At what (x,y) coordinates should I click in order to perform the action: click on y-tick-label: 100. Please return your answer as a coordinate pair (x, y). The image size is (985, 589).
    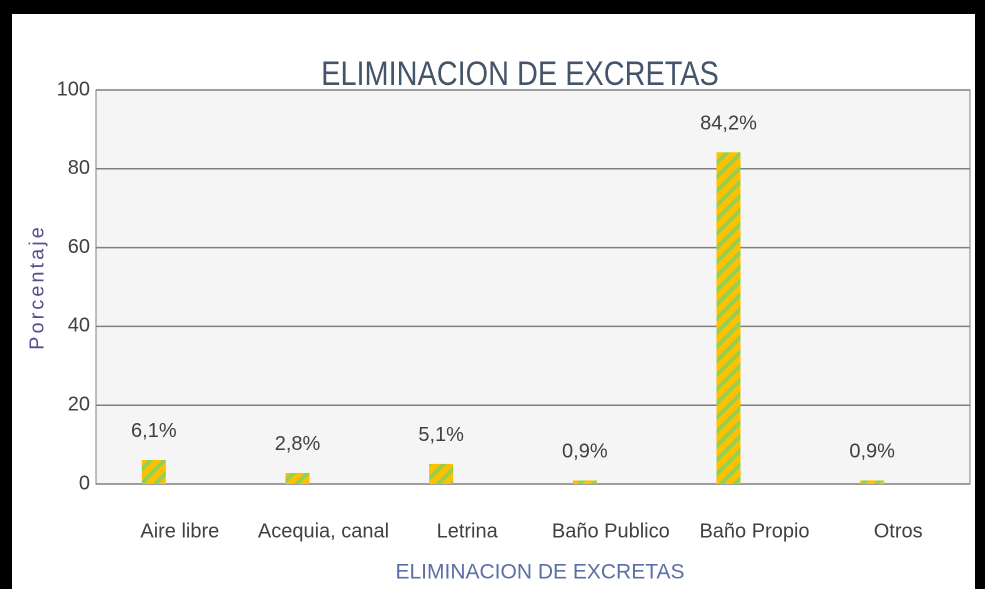
    Looking at the image, I should click on (73, 89).